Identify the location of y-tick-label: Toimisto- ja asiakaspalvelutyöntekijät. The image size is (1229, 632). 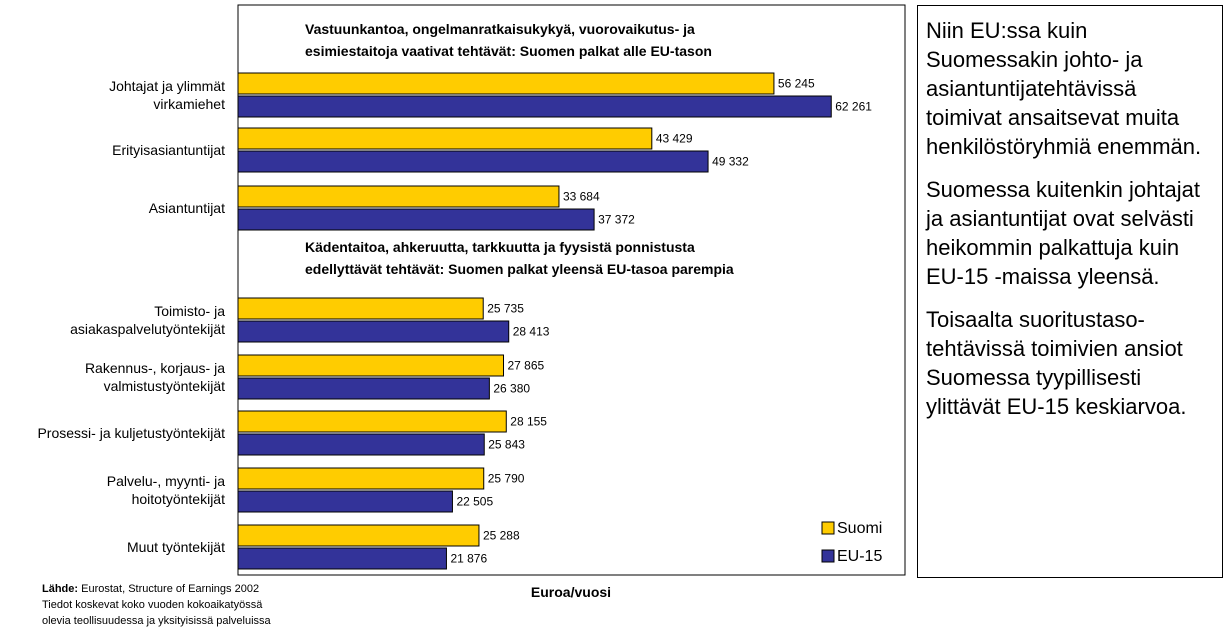
(147, 320).